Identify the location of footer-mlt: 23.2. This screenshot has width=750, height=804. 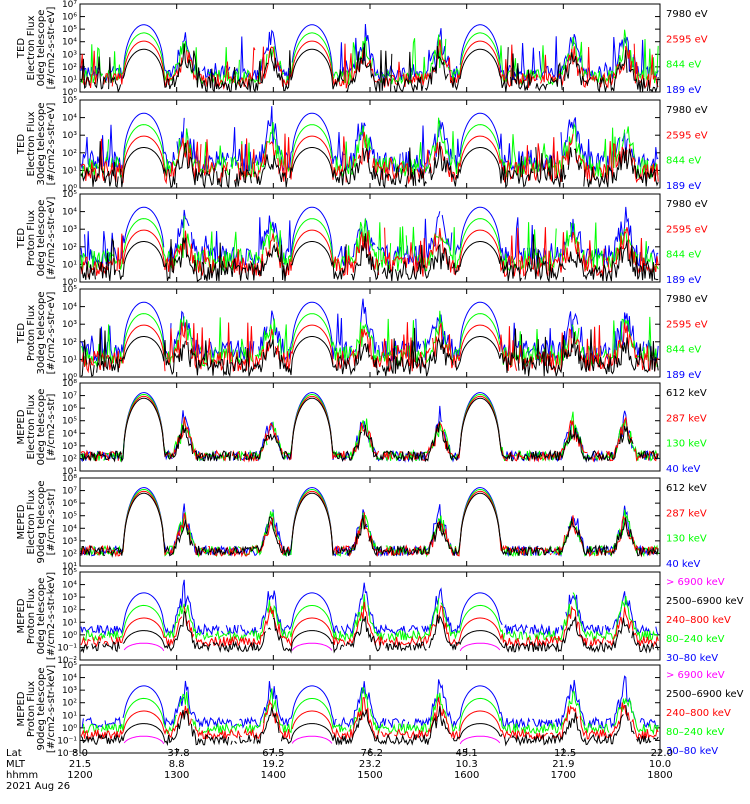
(370, 764).